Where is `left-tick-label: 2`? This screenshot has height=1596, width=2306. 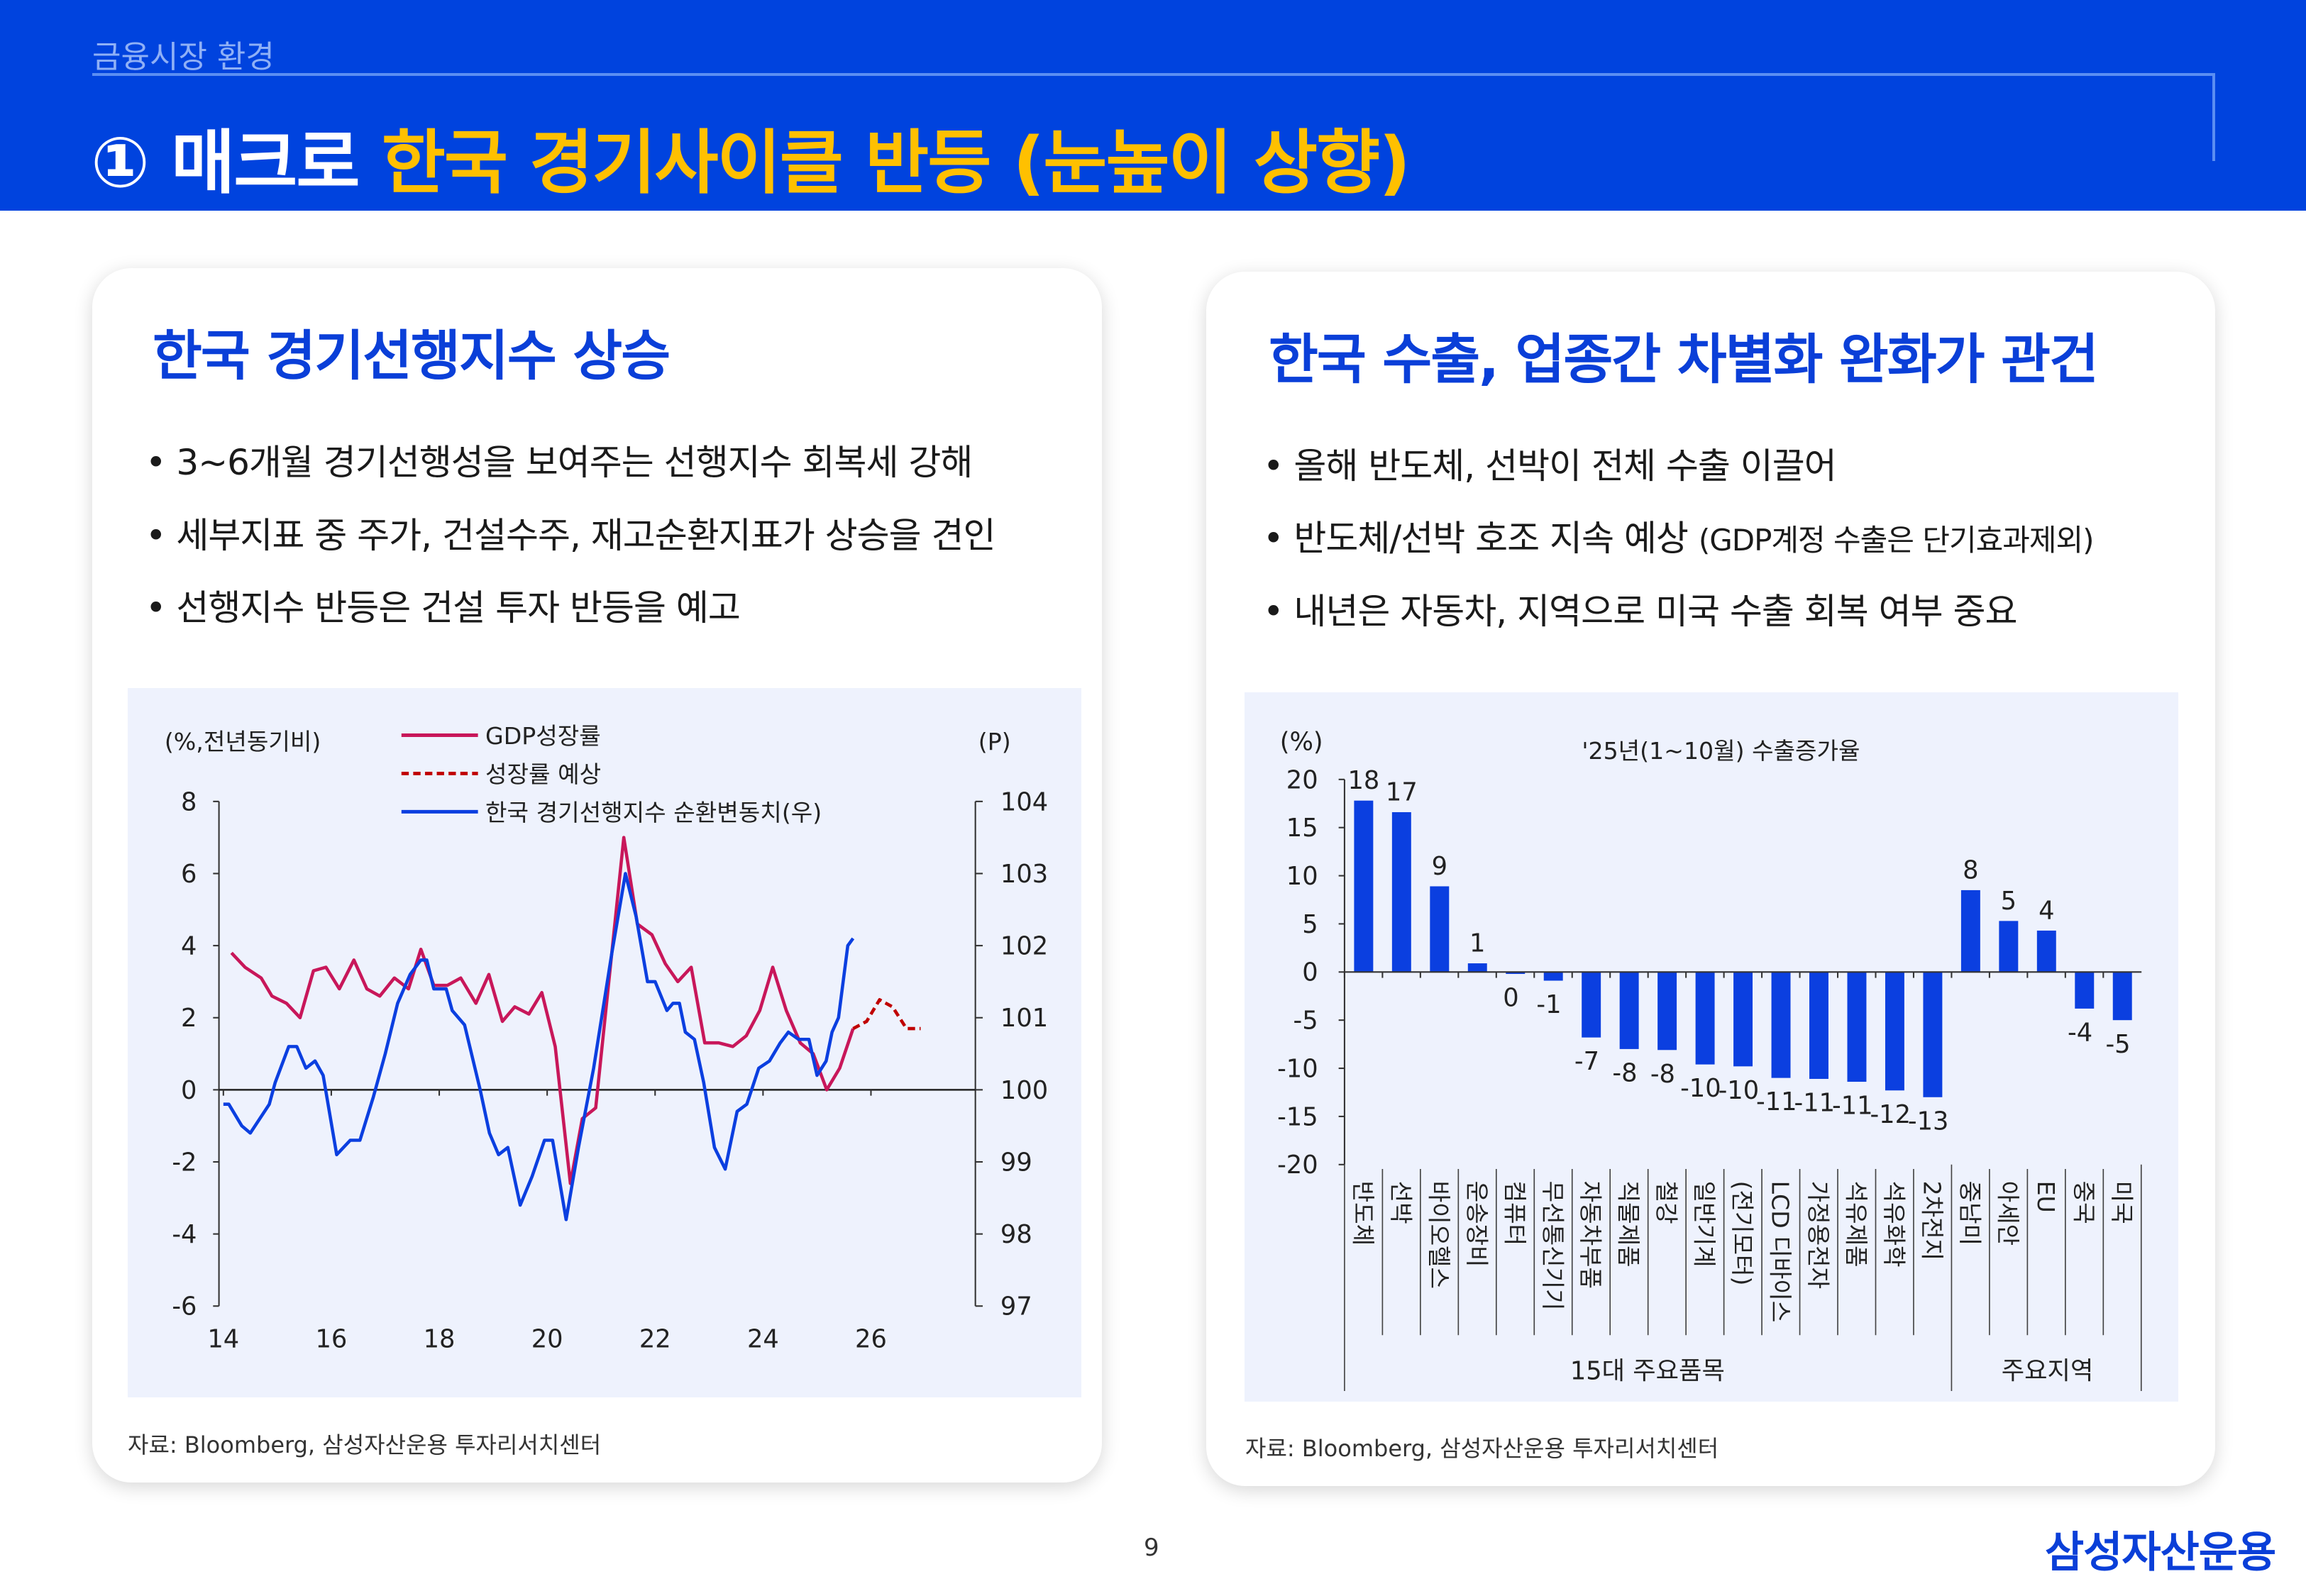
left-tick-label: 2 is located at coordinates (189, 1019).